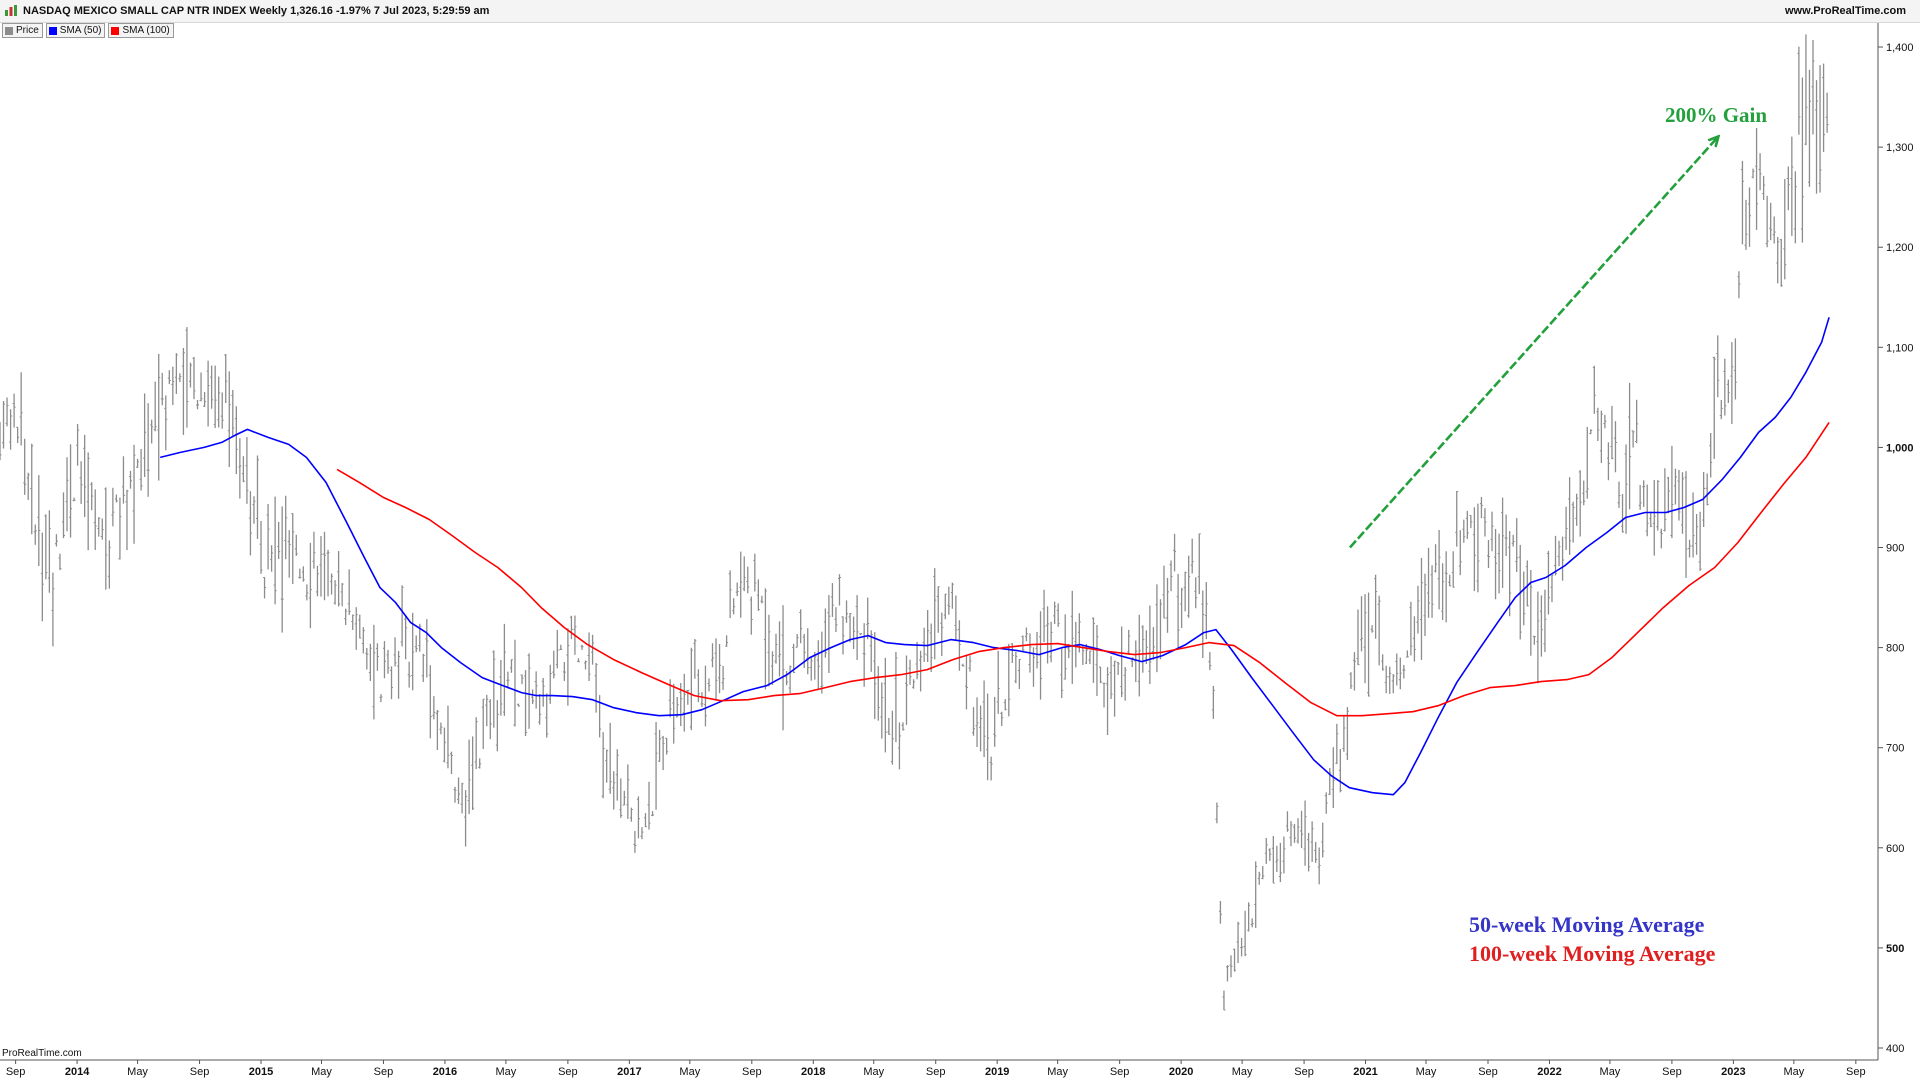  I want to click on x-axis-tick-label: 2020, so click(1181, 1072).